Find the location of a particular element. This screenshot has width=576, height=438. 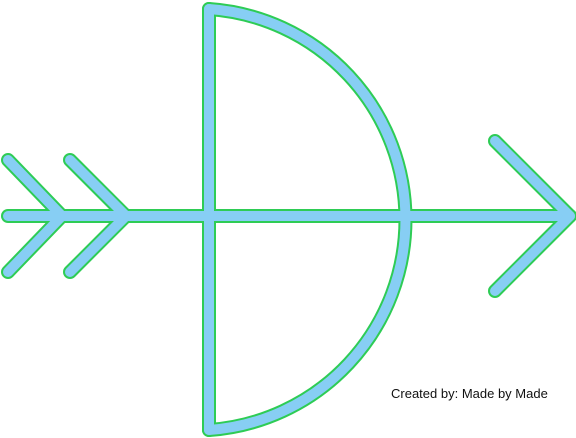

arrow-fletching-inner-fill is located at coordinates (98, 216).